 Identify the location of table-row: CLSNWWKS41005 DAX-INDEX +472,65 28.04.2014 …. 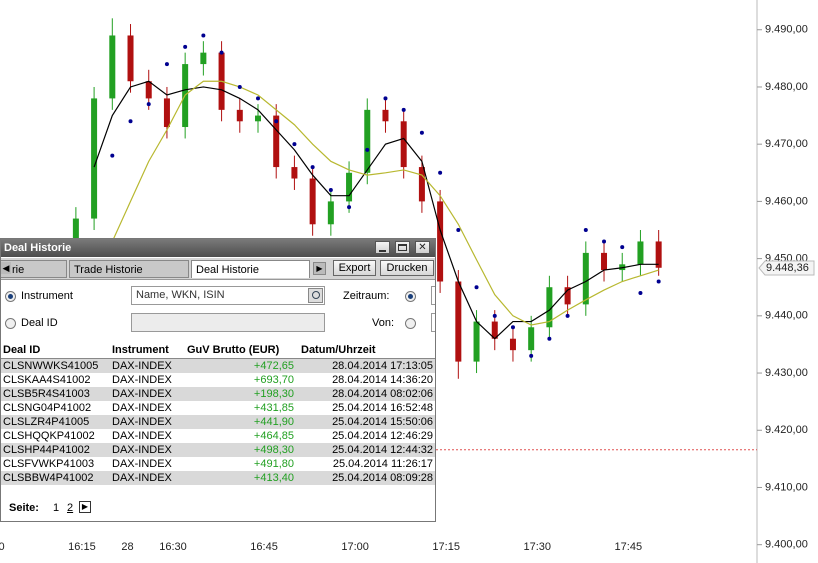
(218, 366).